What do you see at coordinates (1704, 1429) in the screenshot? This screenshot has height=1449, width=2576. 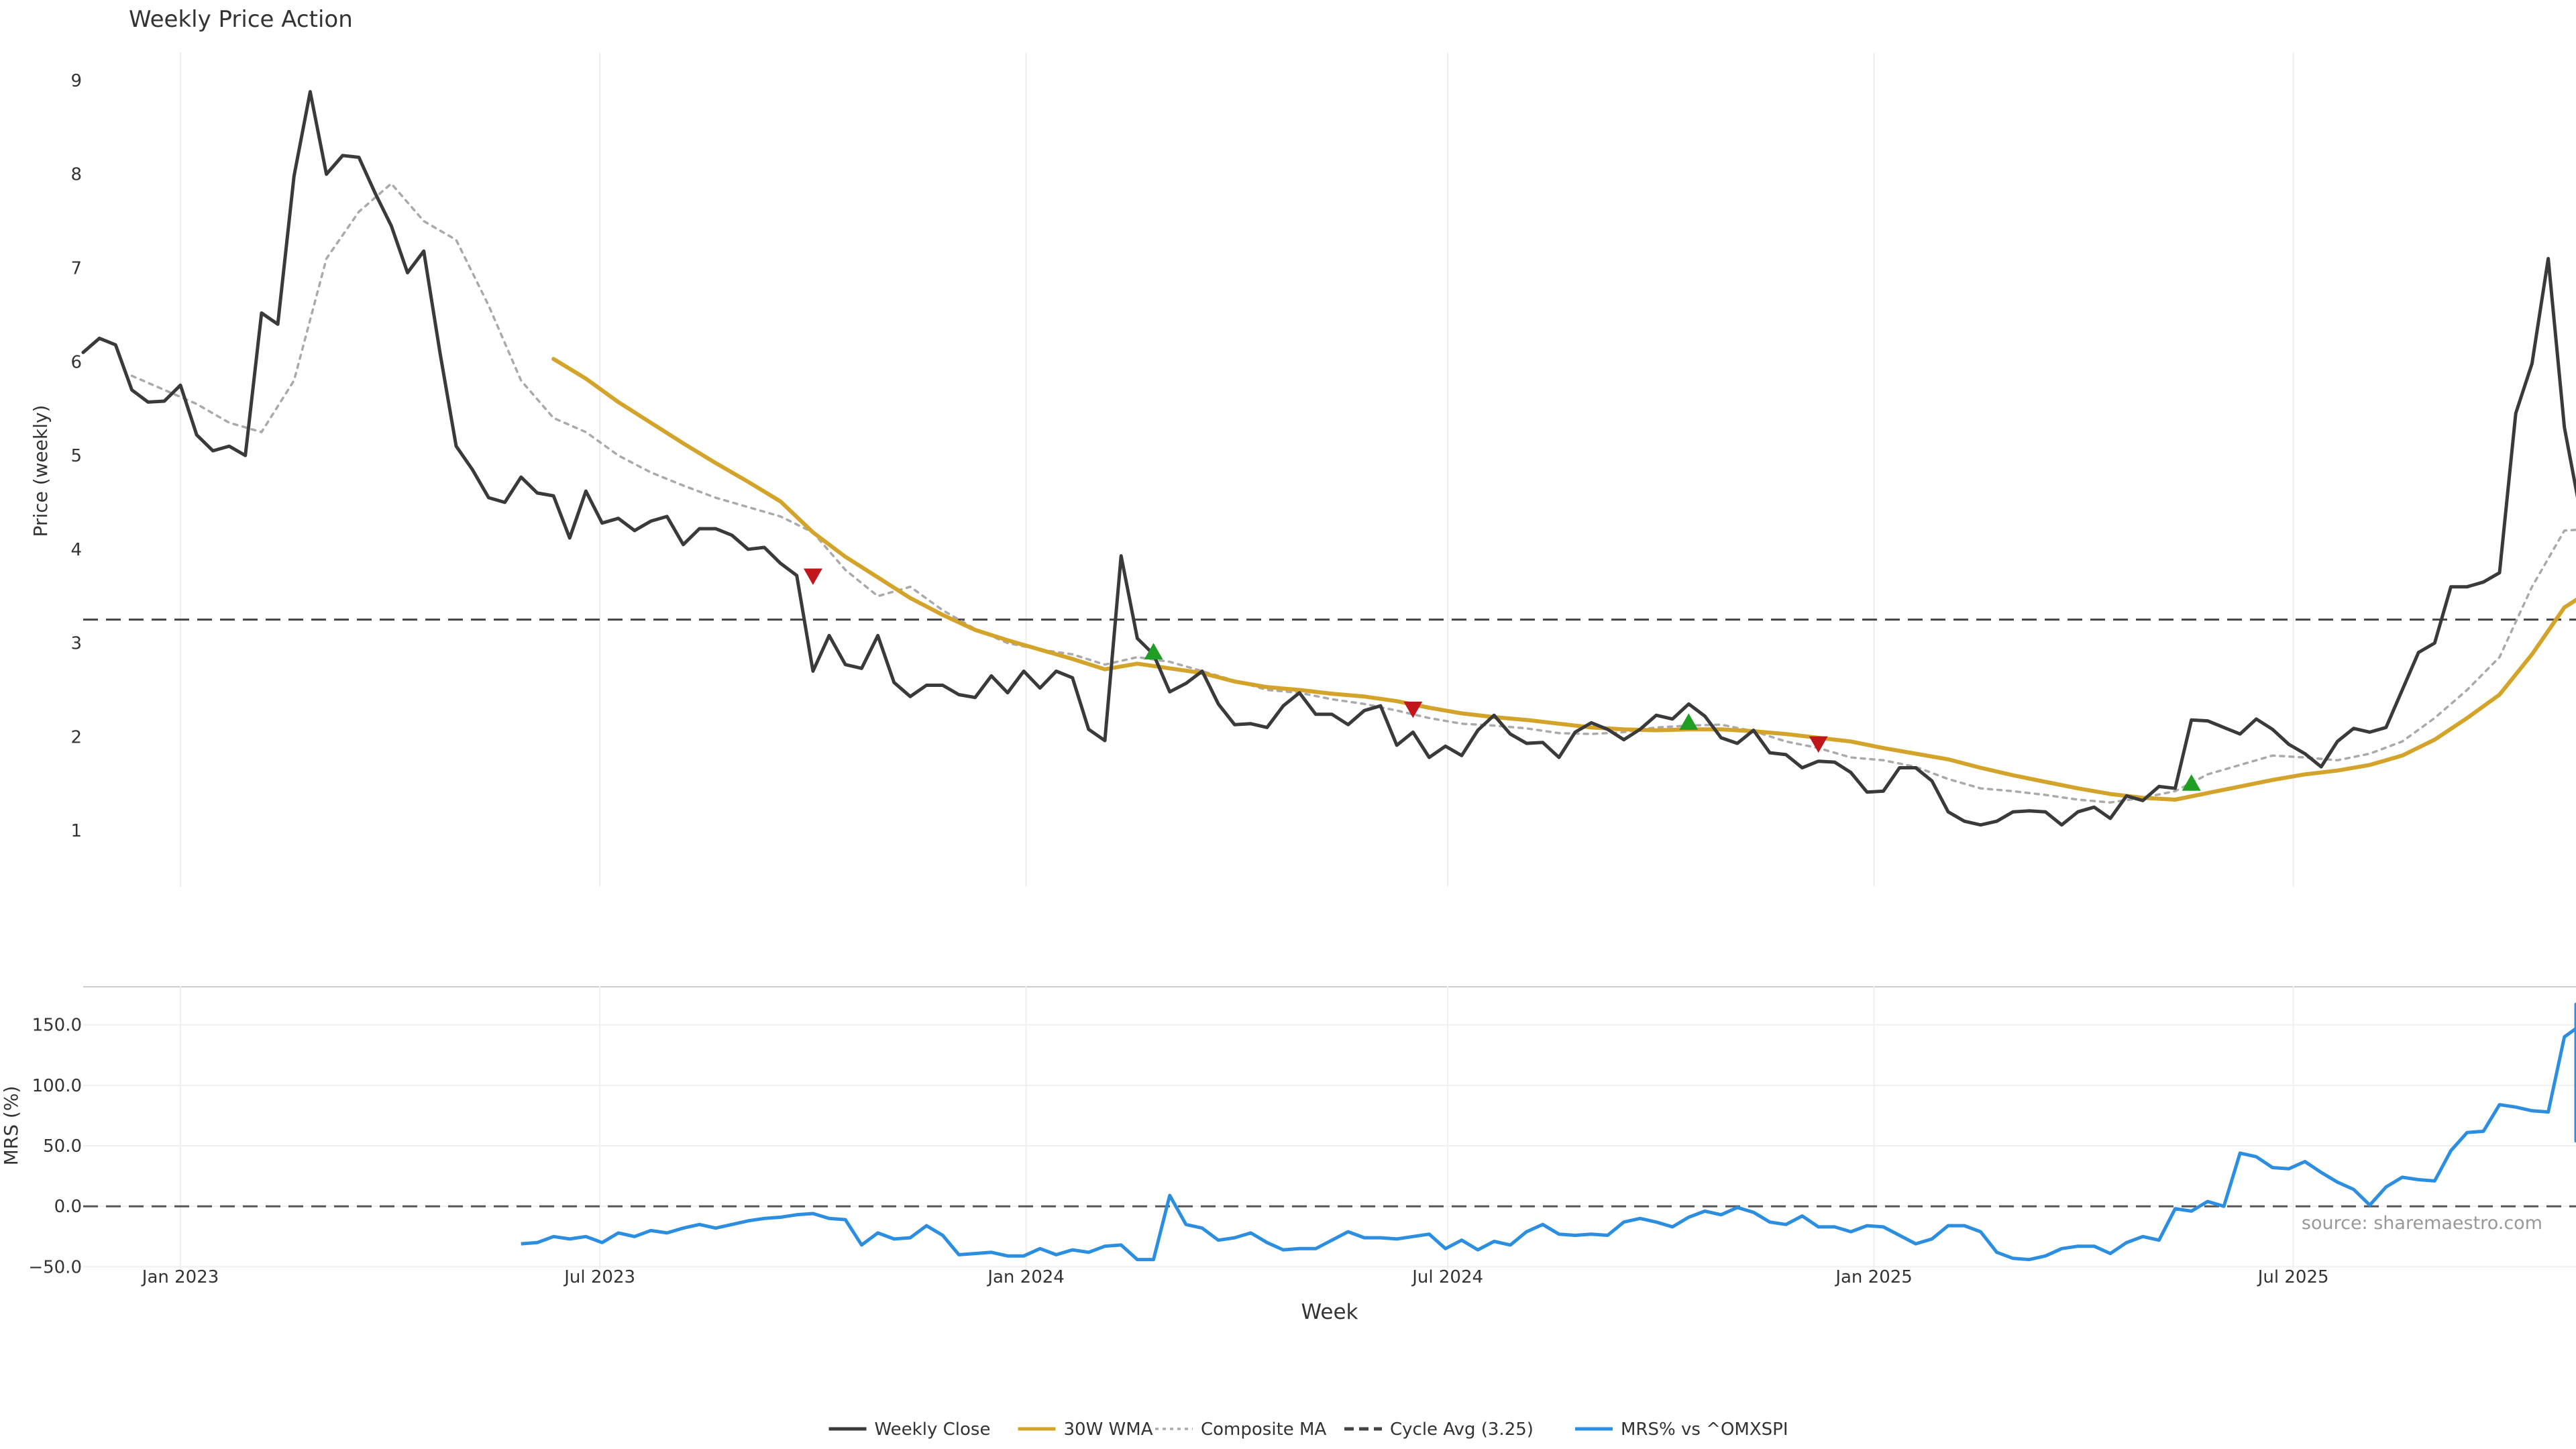 I see `legend-label: MRS% vs ^OMXSPI` at bounding box center [1704, 1429].